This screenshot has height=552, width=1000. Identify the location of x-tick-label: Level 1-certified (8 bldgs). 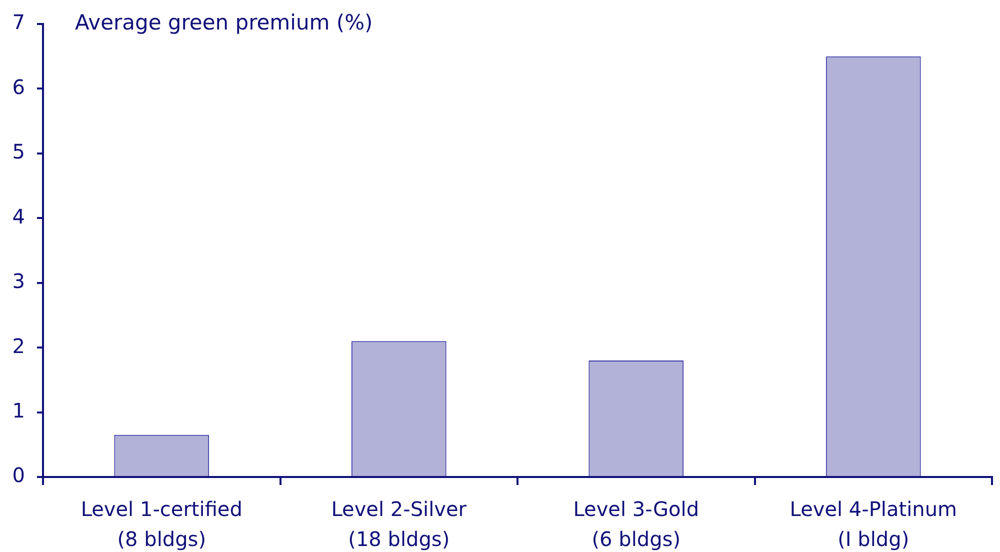
(161, 524).